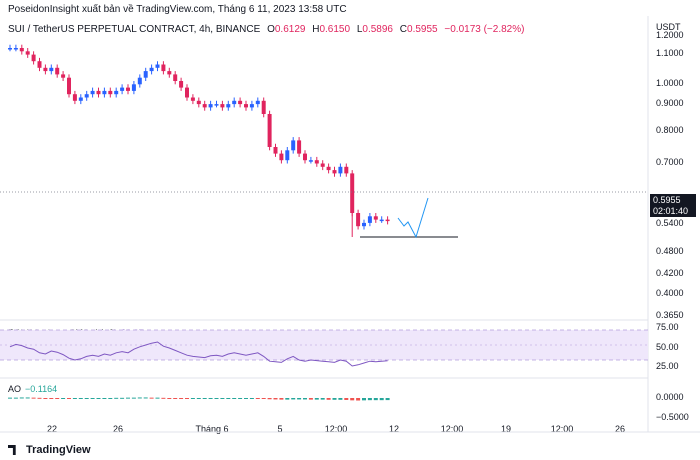 The height and width of the screenshot is (460, 700). What do you see at coordinates (49, 450) in the screenshot?
I see `tradingview-logo: TradingView` at bounding box center [49, 450].